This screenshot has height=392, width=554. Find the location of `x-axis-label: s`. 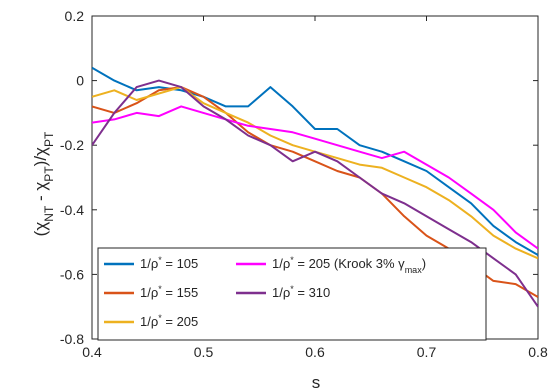

x-axis-label: s is located at coordinates (316, 382).